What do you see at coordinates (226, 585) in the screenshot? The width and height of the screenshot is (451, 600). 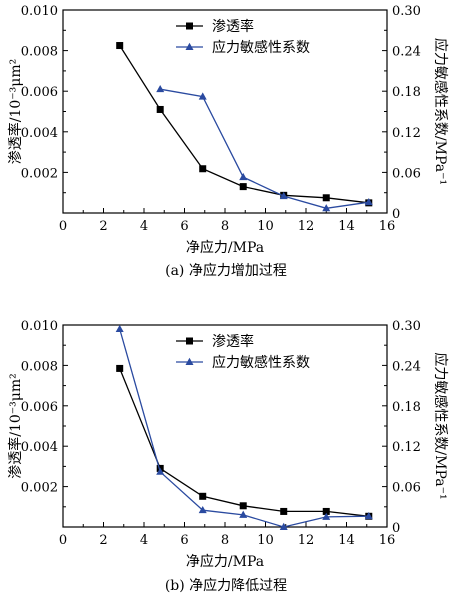 I see `panel-caption: (b) 净应力降低过程` at bounding box center [226, 585].